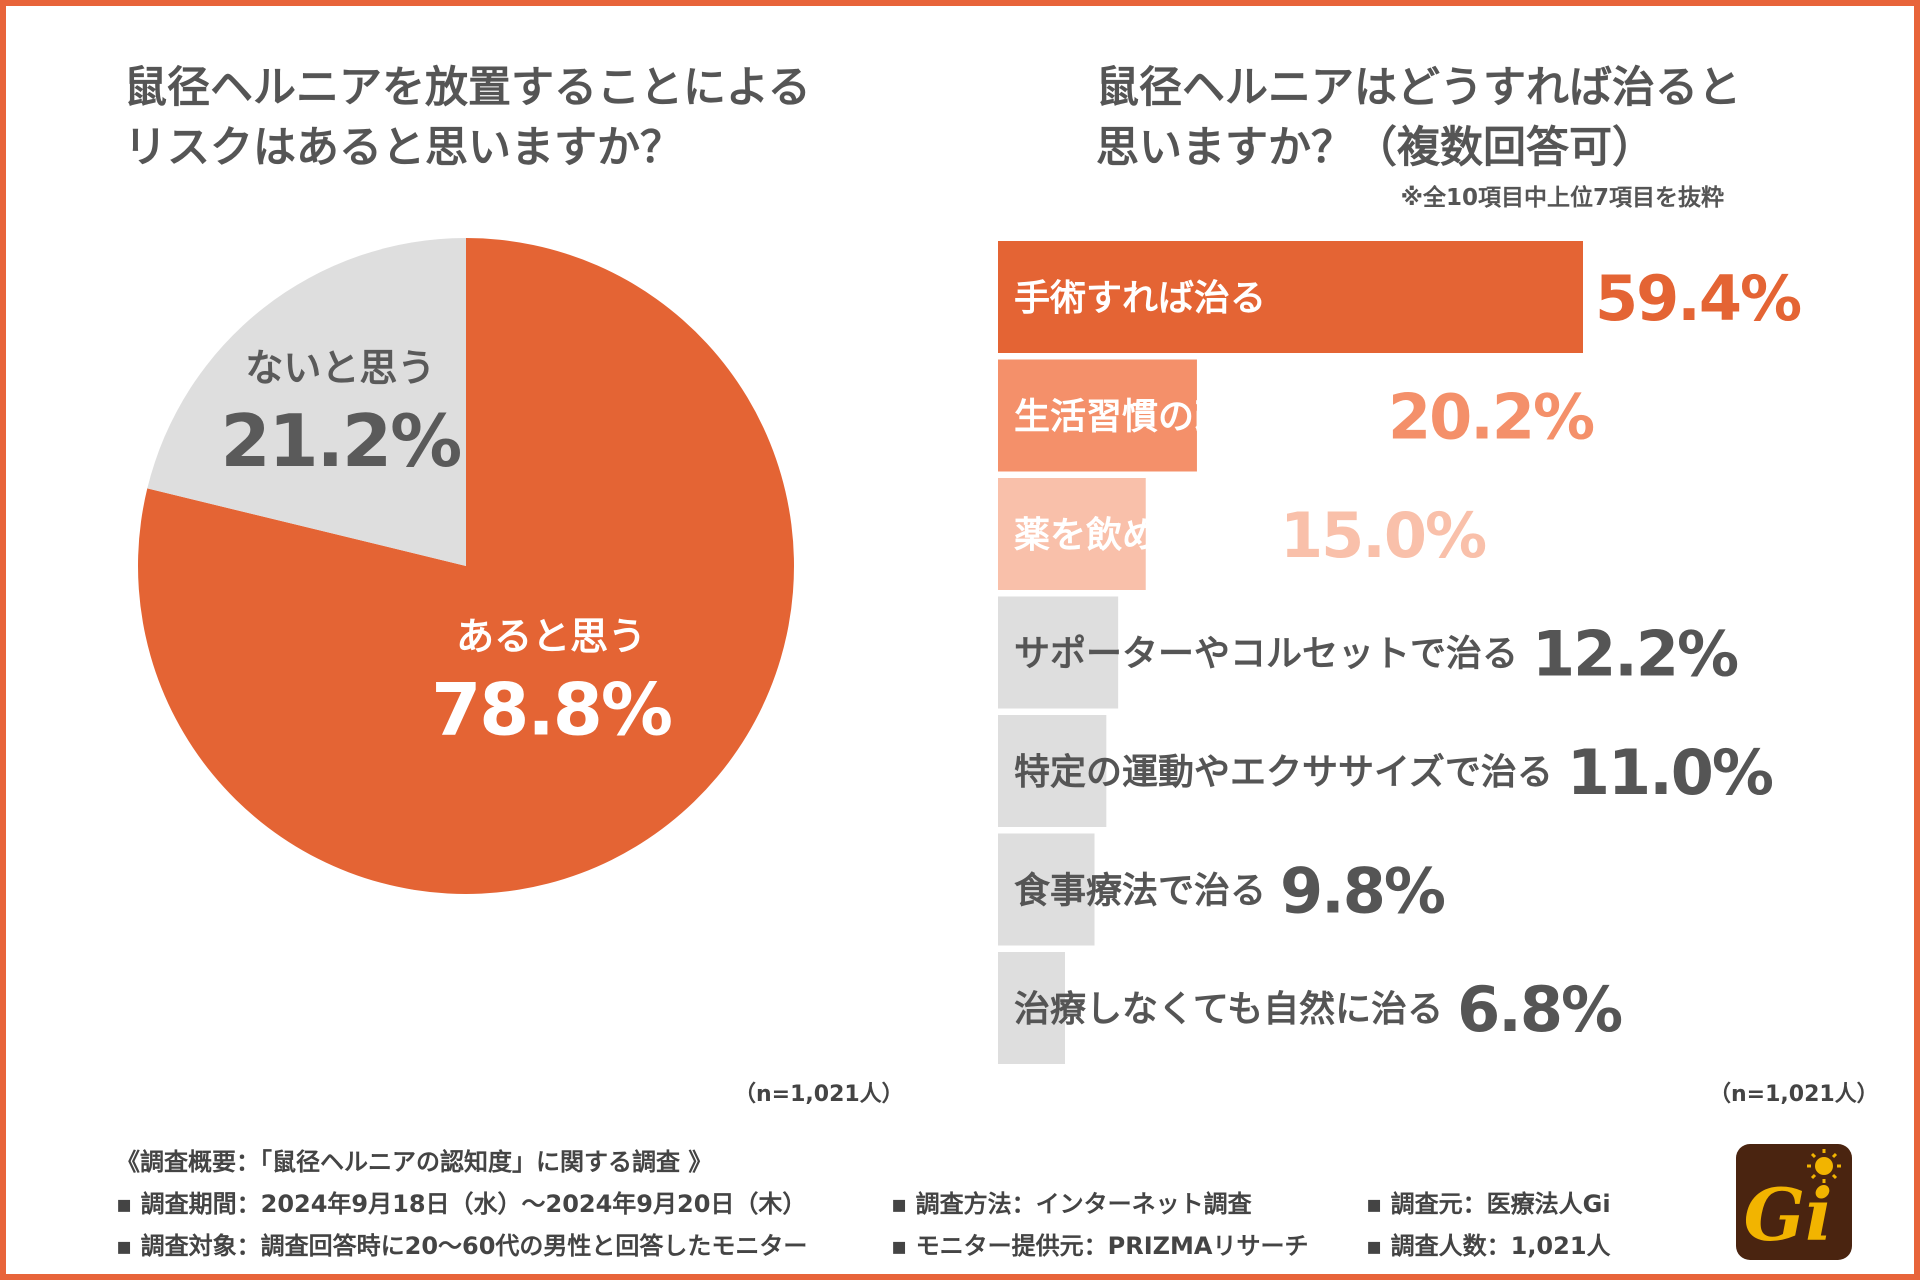 Image resolution: width=1920 pixels, height=1280 pixels. What do you see at coordinates (1071, 1204) in the screenshot?
I see `survey-method: ▪ 調査方法：インターネット調査` at bounding box center [1071, 1204].